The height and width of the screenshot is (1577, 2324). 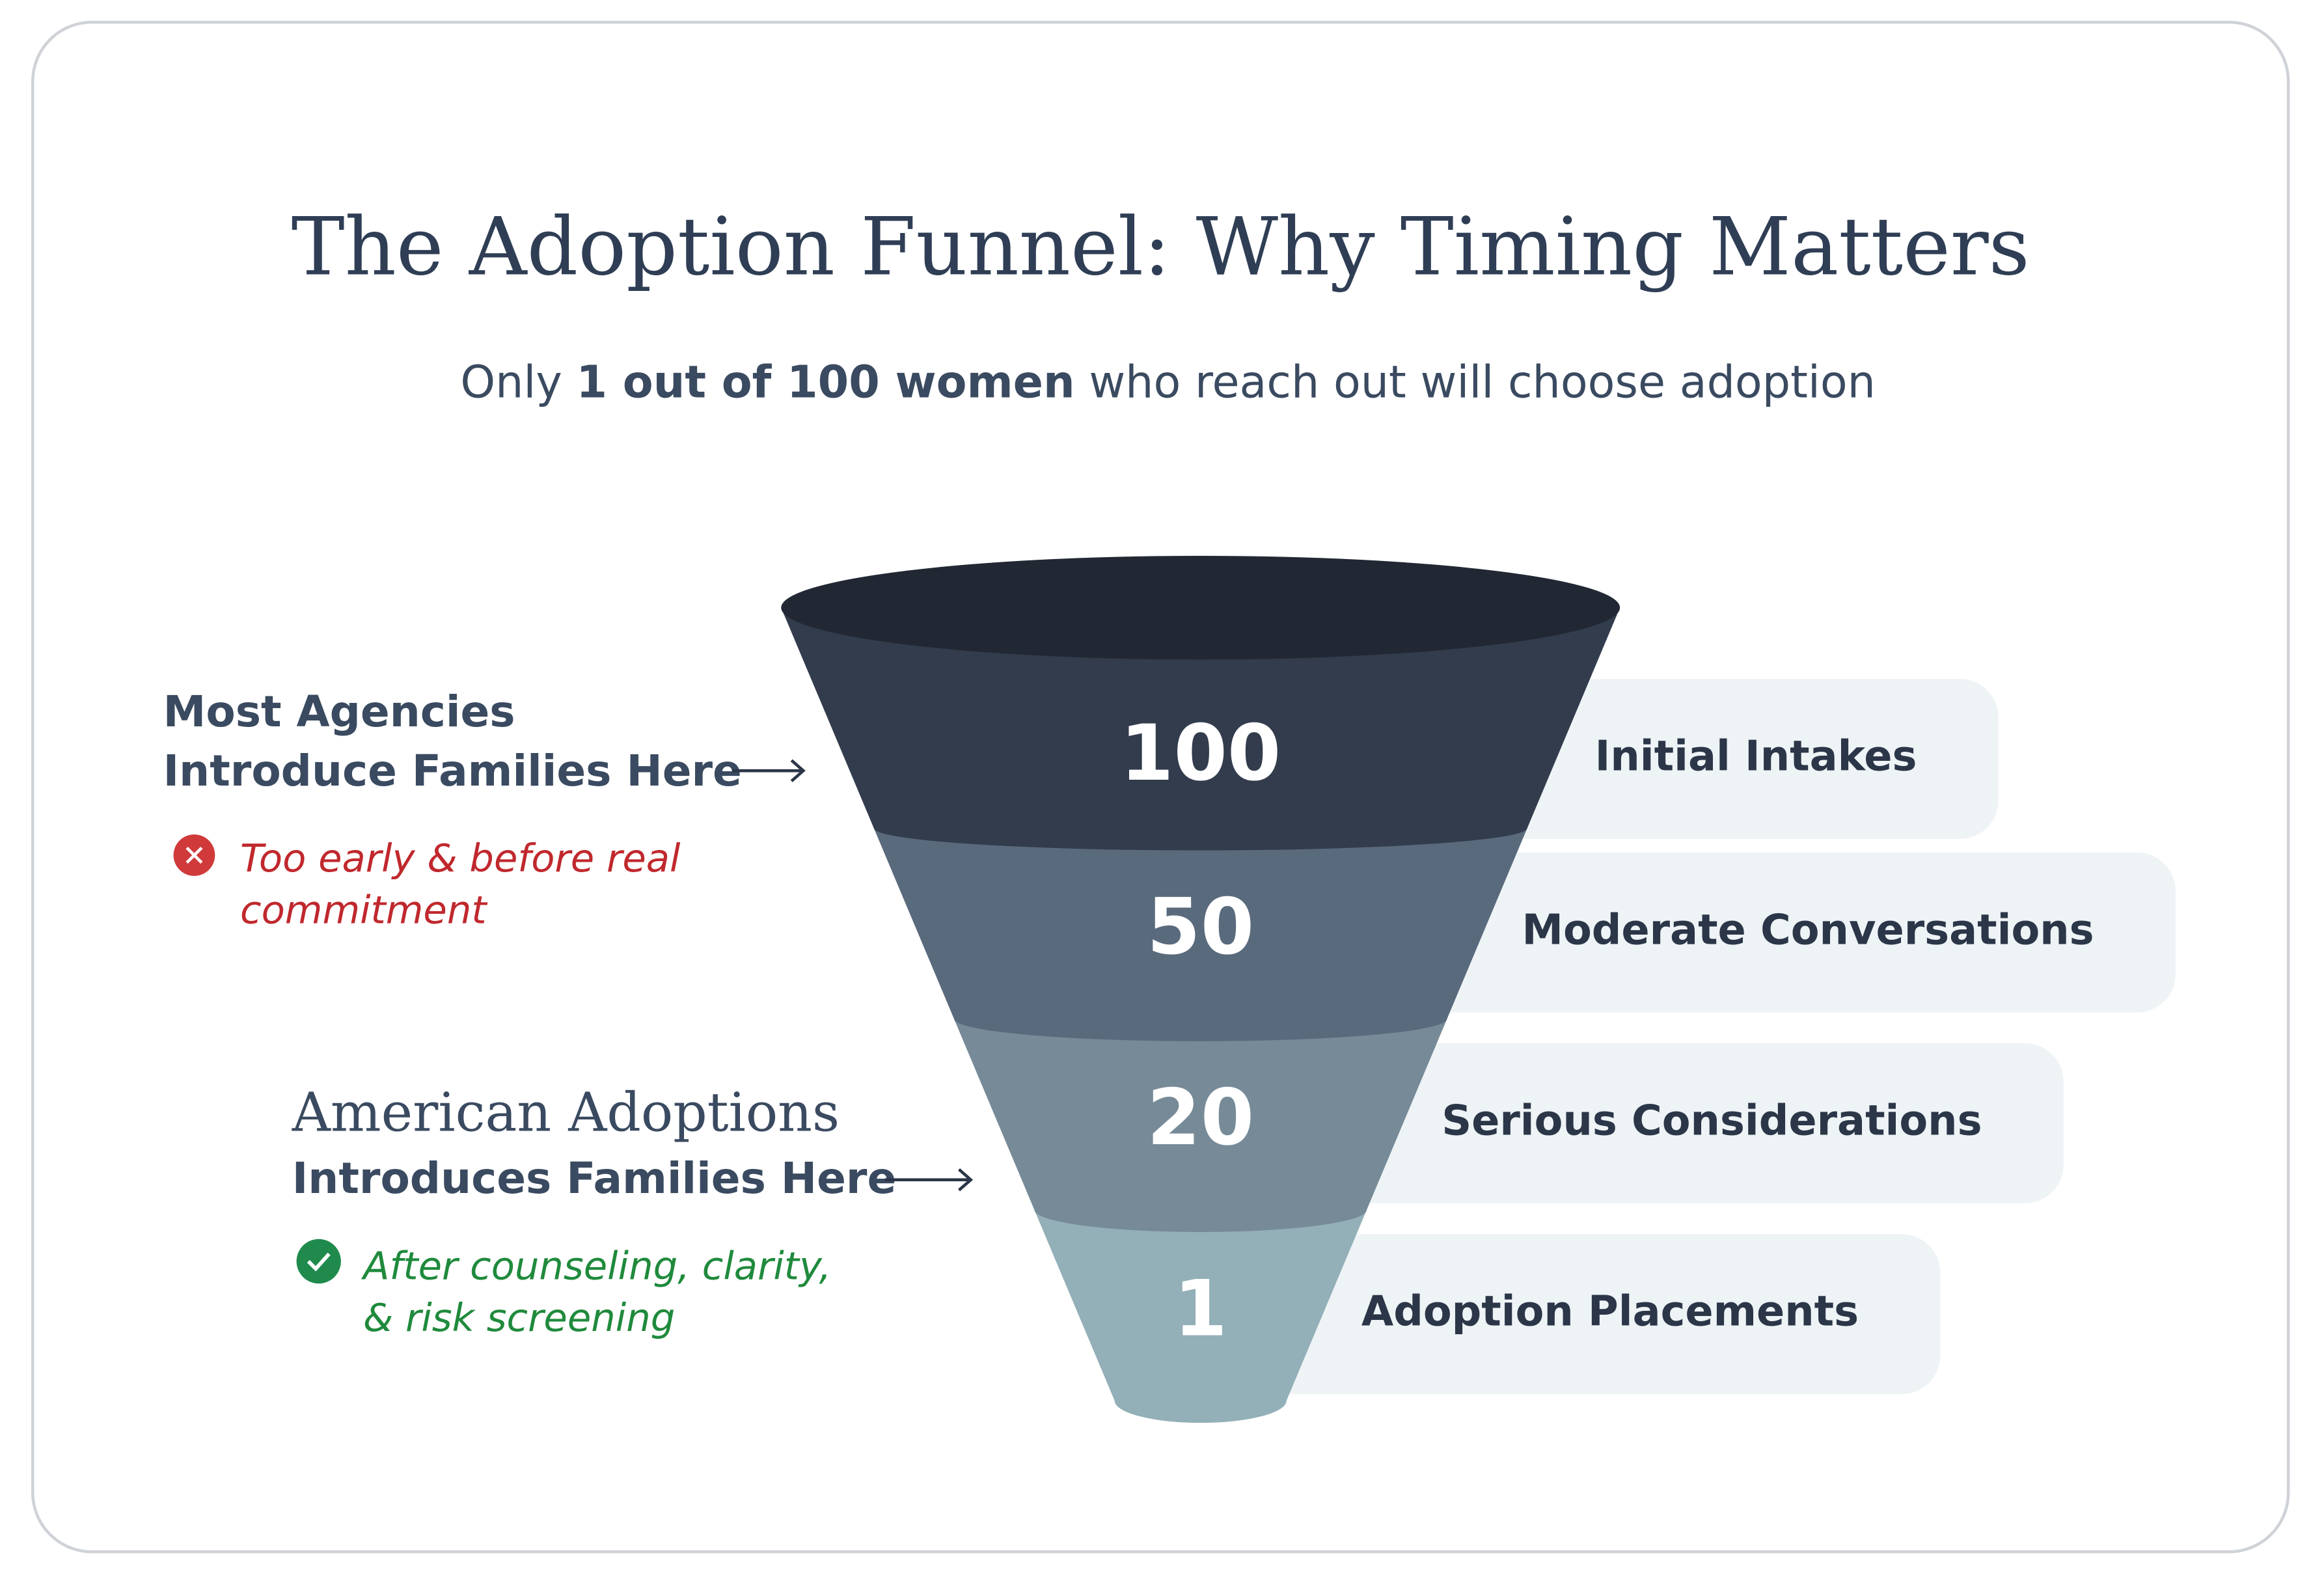 What do you see at coordinates (318, 1261) in the screenshot?
I see `check-icon` at bounding box center [318, 1261].